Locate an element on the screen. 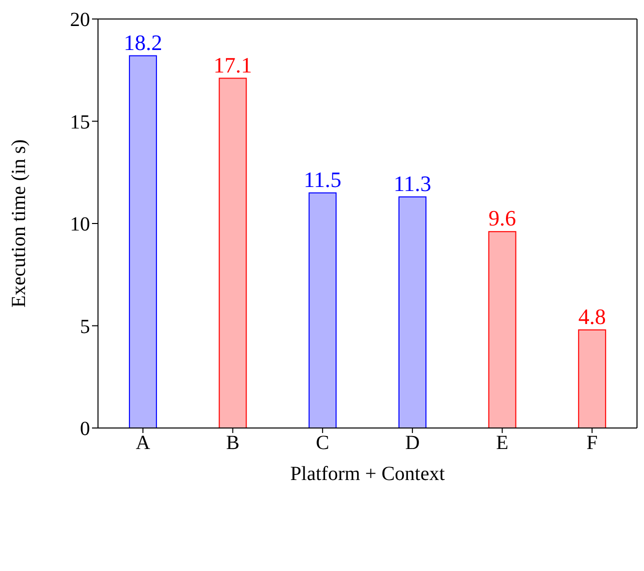  x-tick-label: F is located at coordinates (592, 443).